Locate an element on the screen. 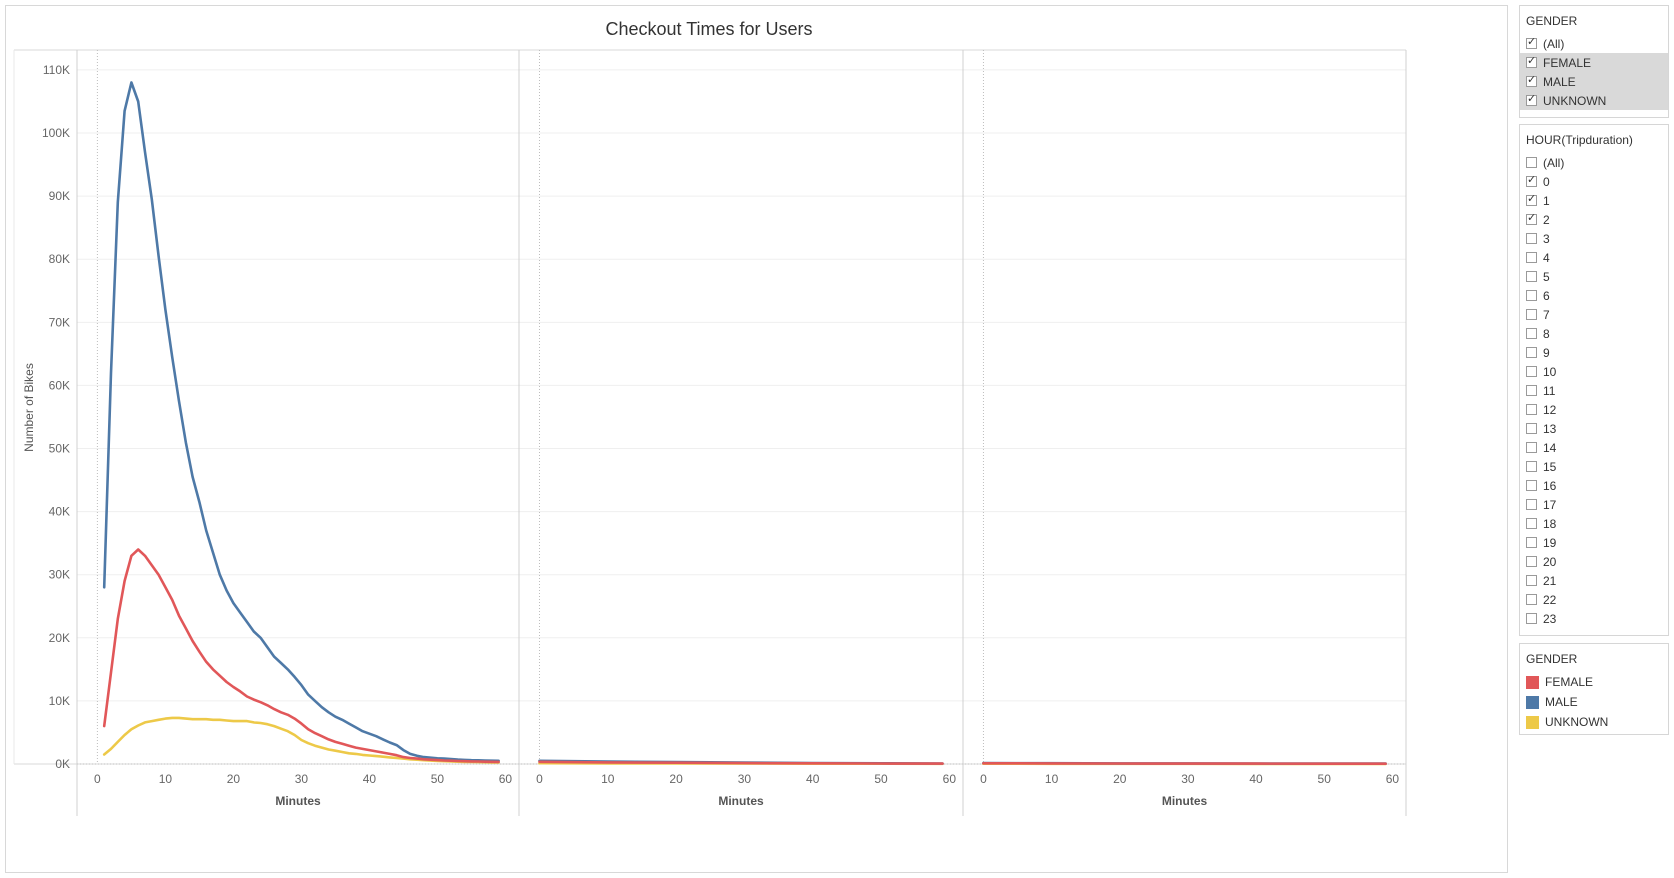 Image resolution: width=1674 pixels, height=878 pixels. hour-filter-item: 5 is located at coordinates (1594, 276).